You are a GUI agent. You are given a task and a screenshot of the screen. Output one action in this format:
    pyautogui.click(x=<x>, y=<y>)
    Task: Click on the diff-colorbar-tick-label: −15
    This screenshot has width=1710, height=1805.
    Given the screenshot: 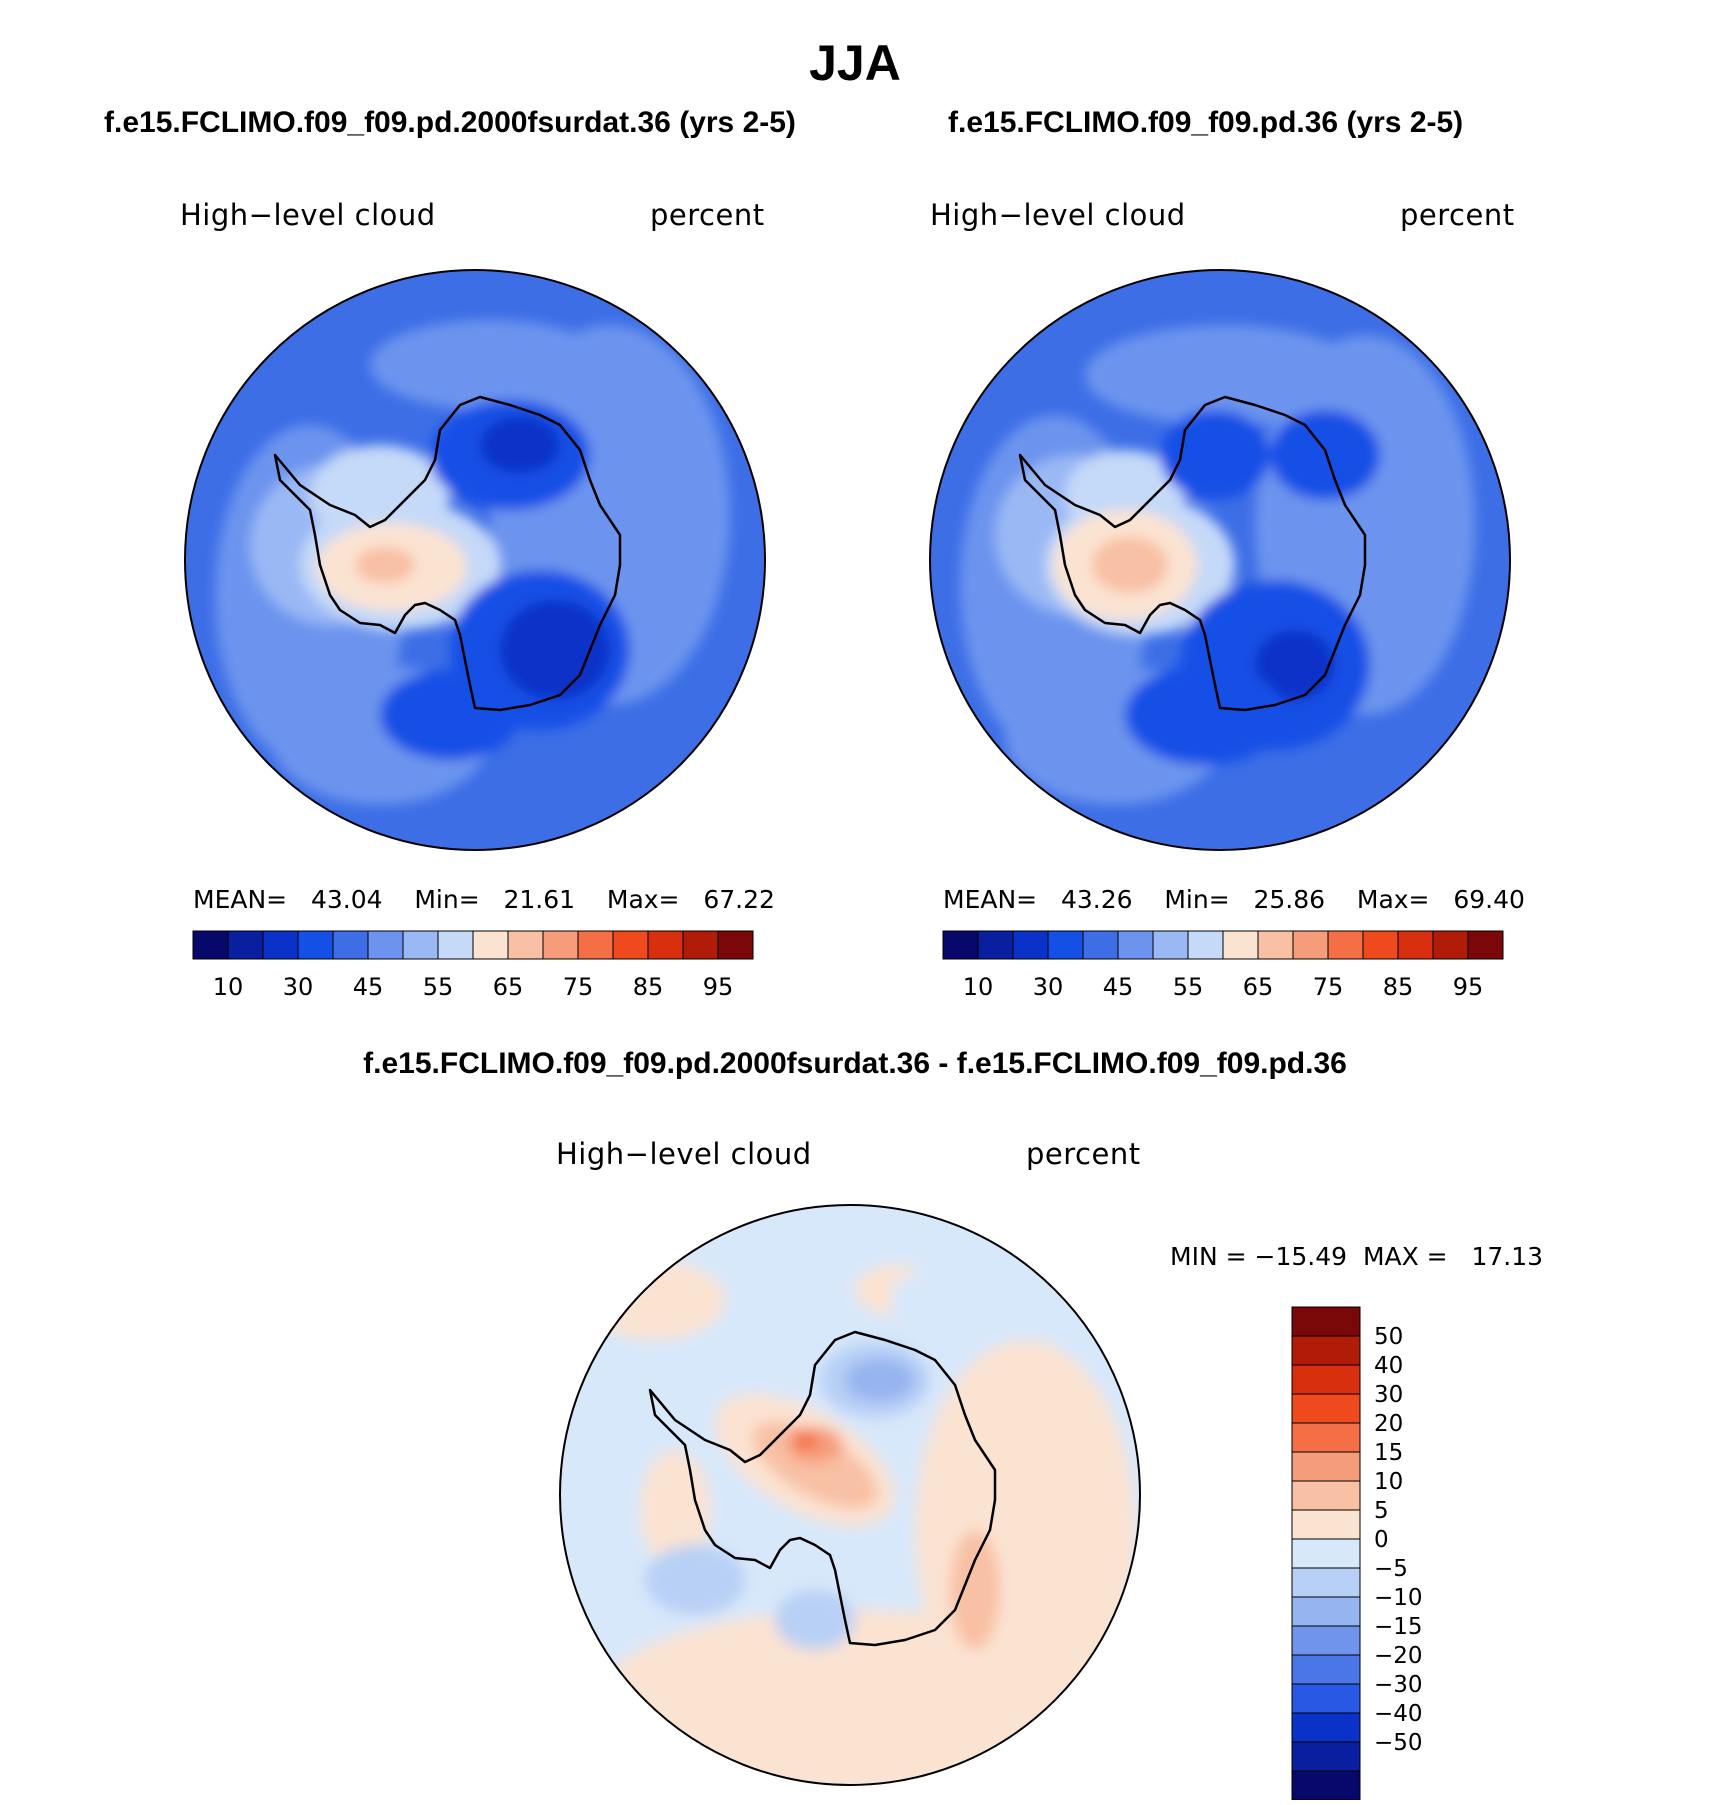 What is the action you would take?
    pyautogui.click(x=1398, y=1627)
    